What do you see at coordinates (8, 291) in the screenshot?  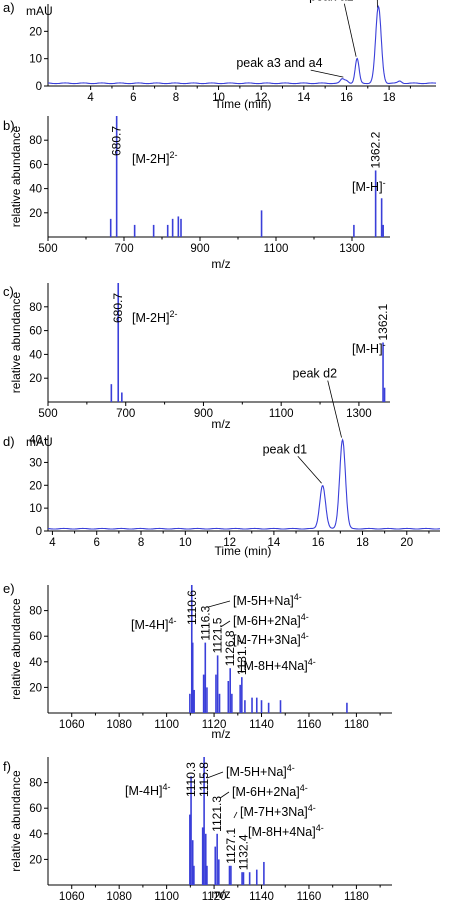 I see `panel-label: c)` at bounding box center [8, 291].